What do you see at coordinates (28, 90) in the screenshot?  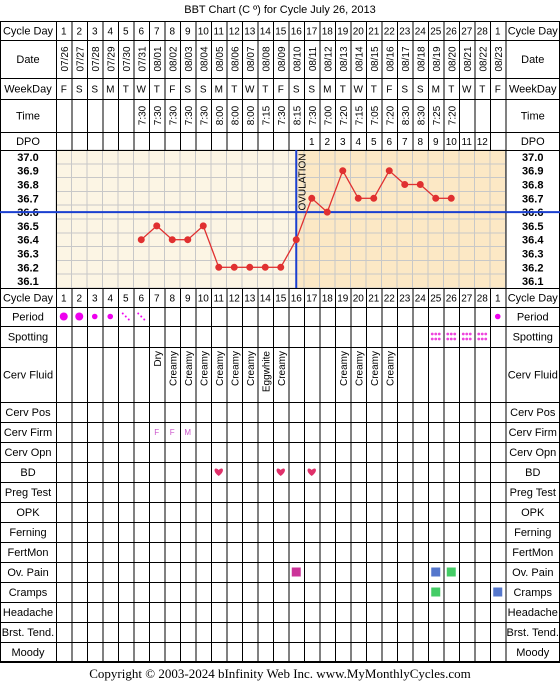 I see `row-label-left-weekday: WeekDay` at bounding box center [28, 90].